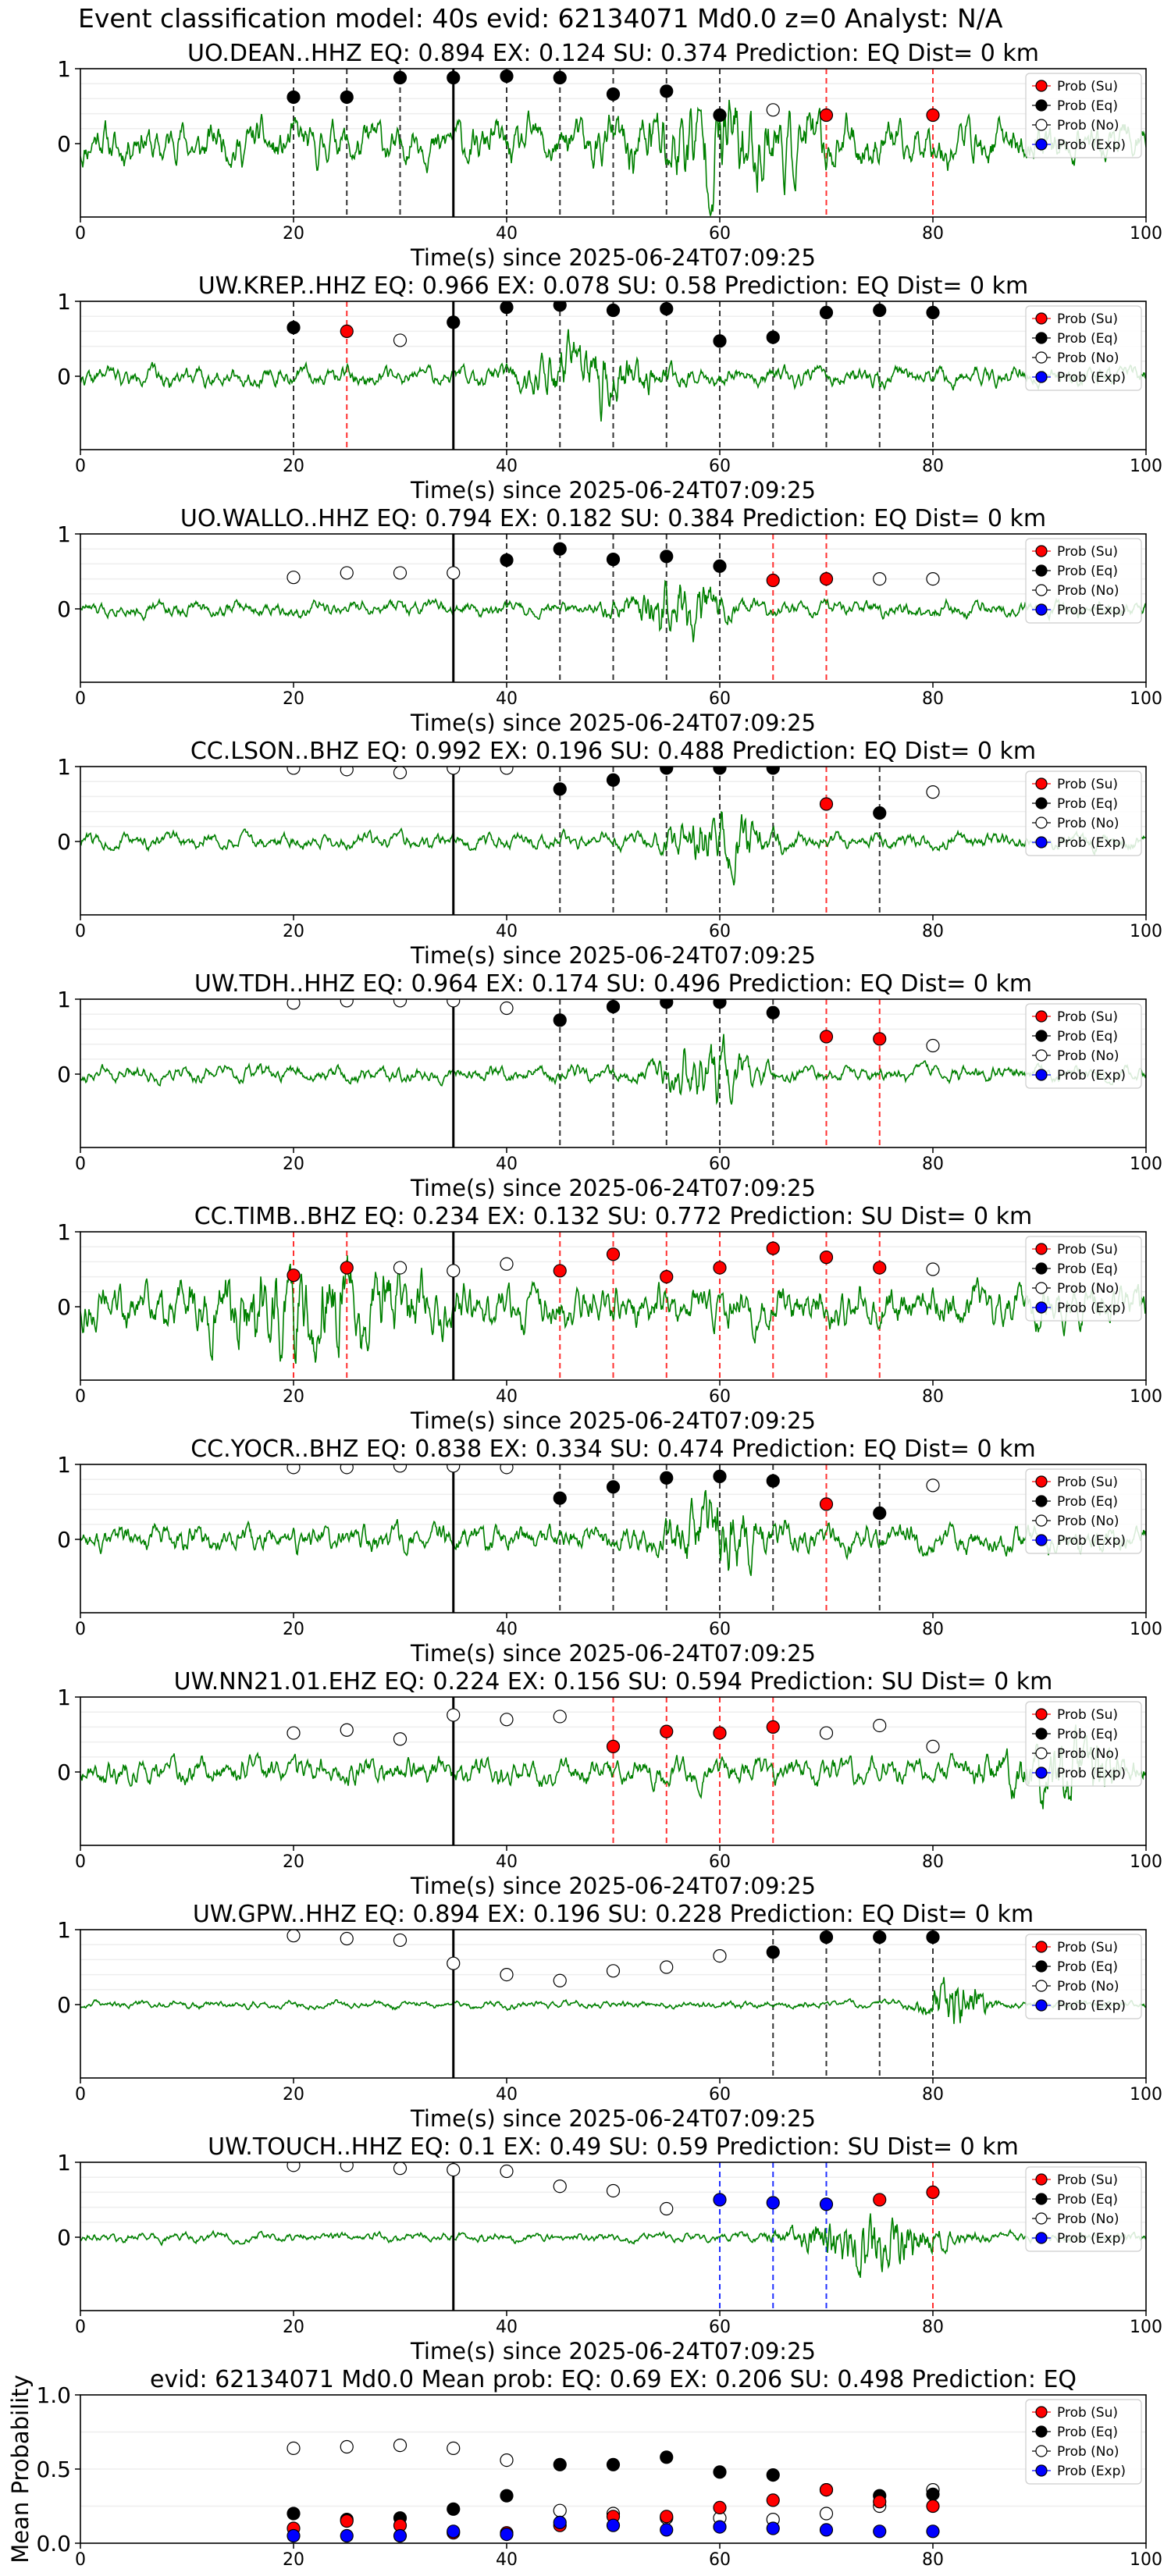 The image size is (1171, 2576). I want to click on mean-marker-exp, so click(613, 2525).